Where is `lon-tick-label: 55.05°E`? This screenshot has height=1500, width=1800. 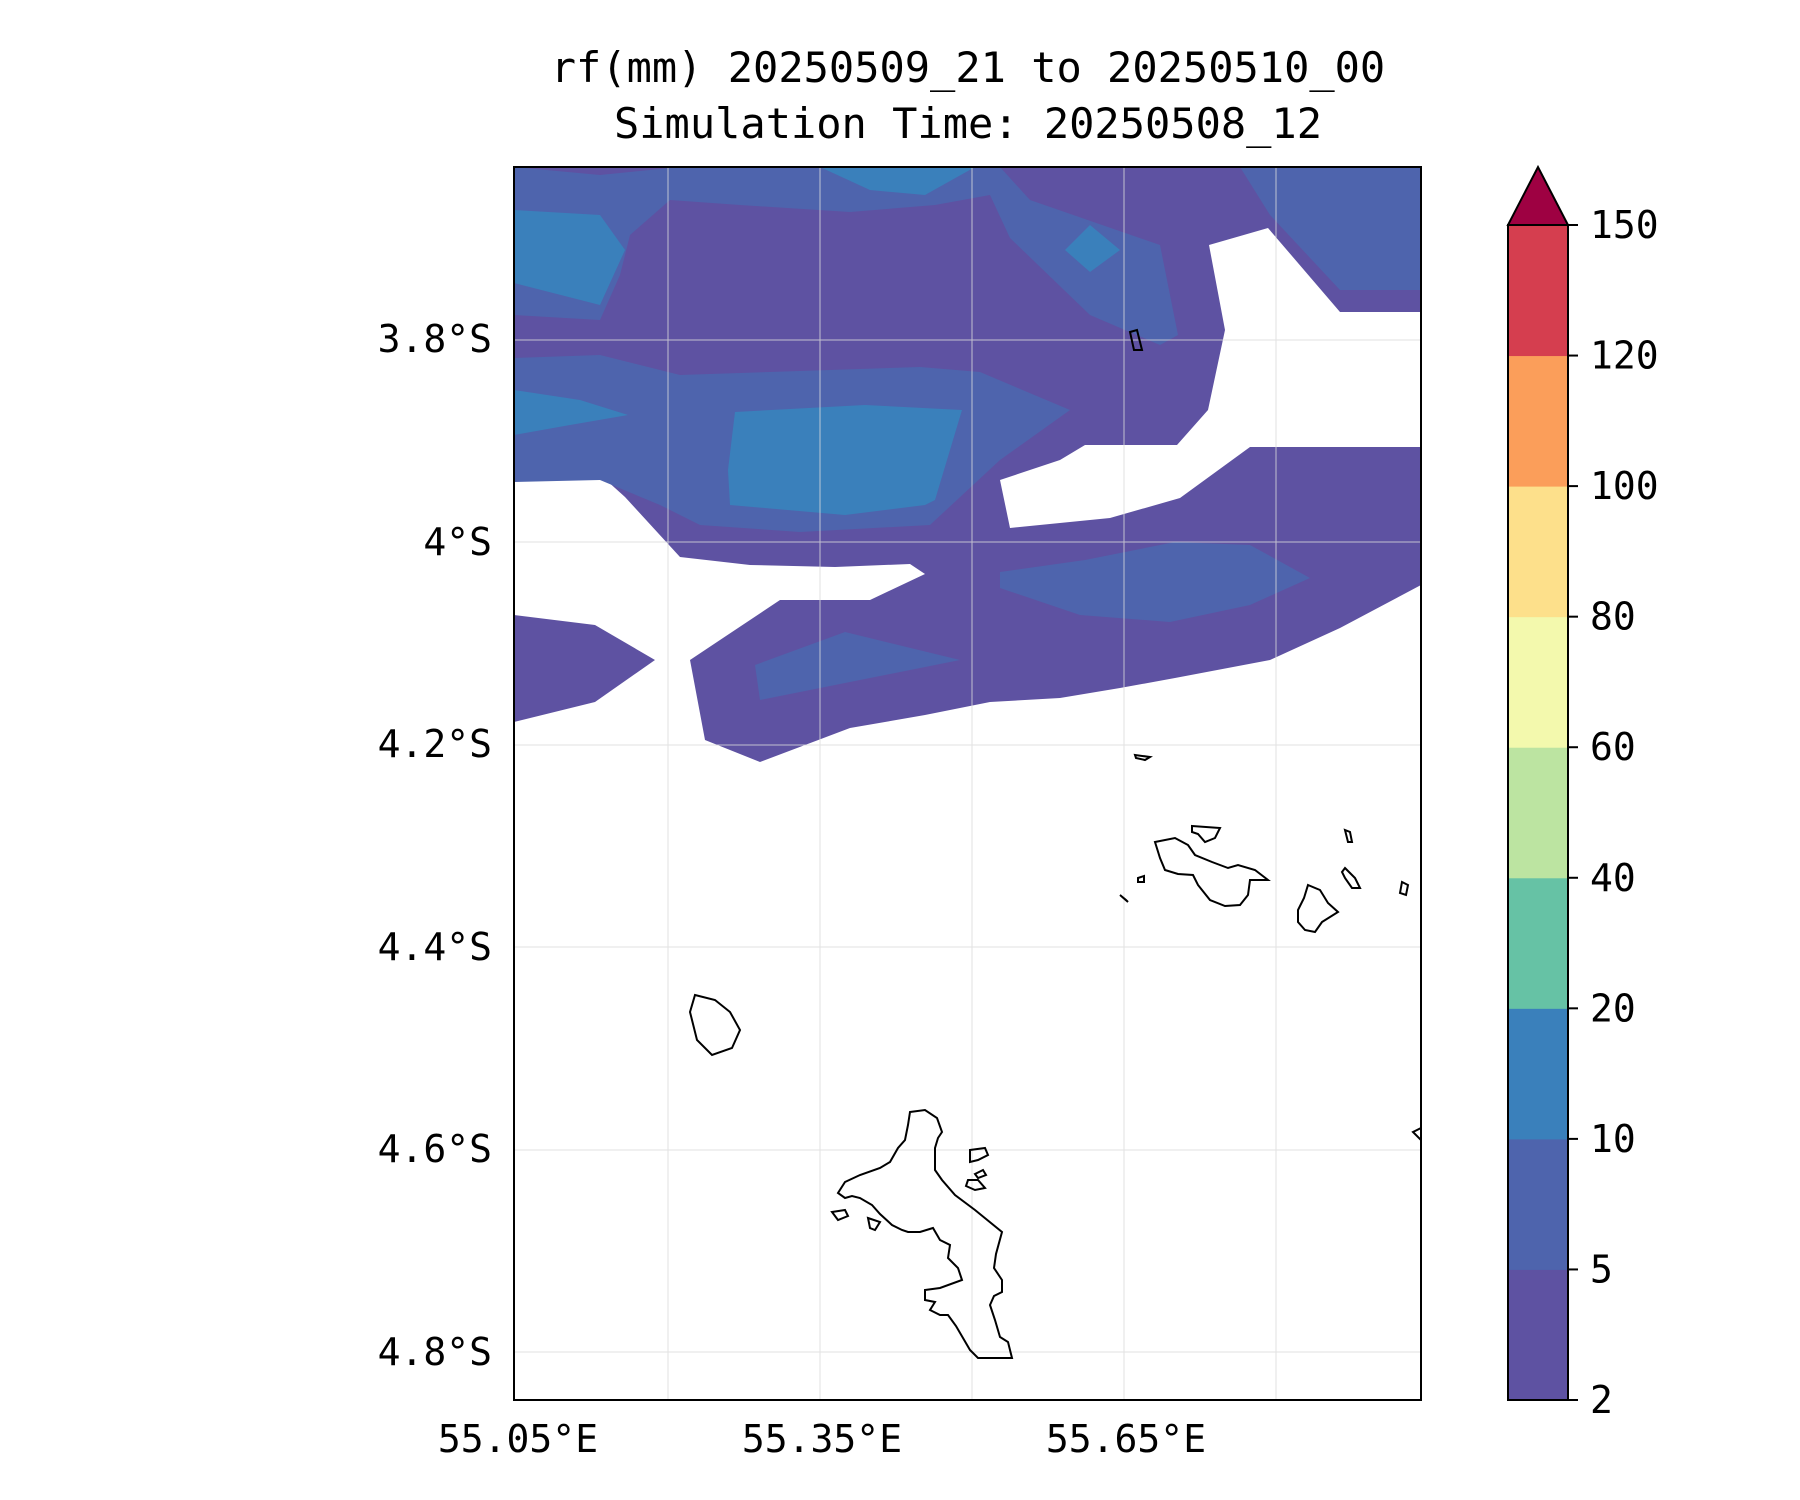 lon-tick-label: 55.05°E is located at coordinates (518, 1439).